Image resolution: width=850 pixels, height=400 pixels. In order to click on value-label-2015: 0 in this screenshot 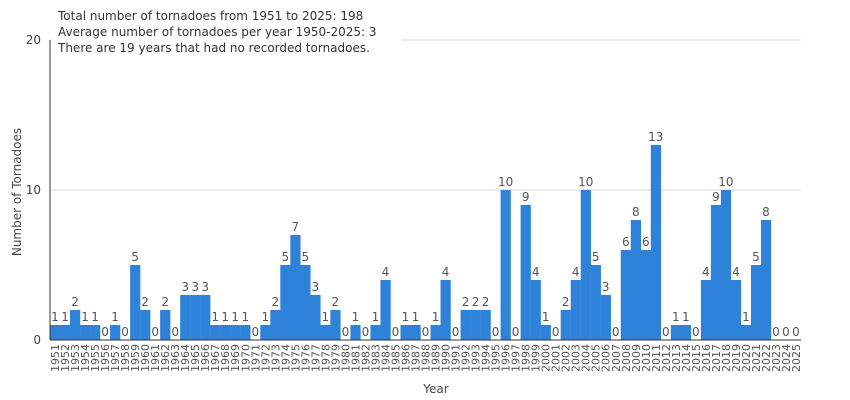, I will do `click(696, 332)`.